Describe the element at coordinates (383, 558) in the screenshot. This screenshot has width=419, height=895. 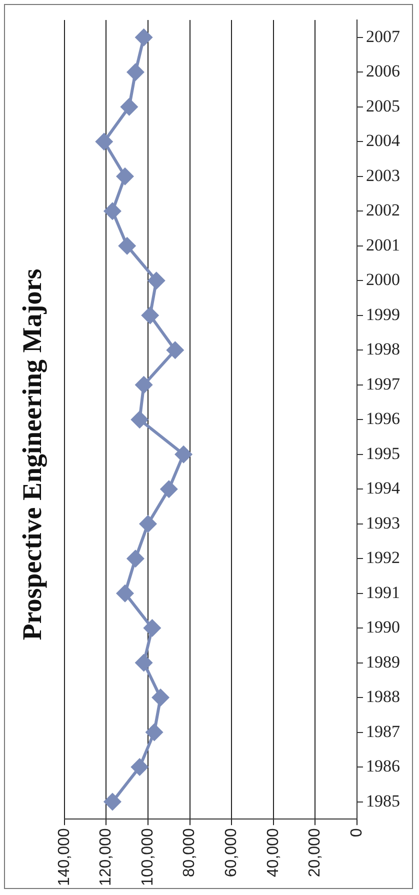
I see `y-tick-label: 1992` at that location.